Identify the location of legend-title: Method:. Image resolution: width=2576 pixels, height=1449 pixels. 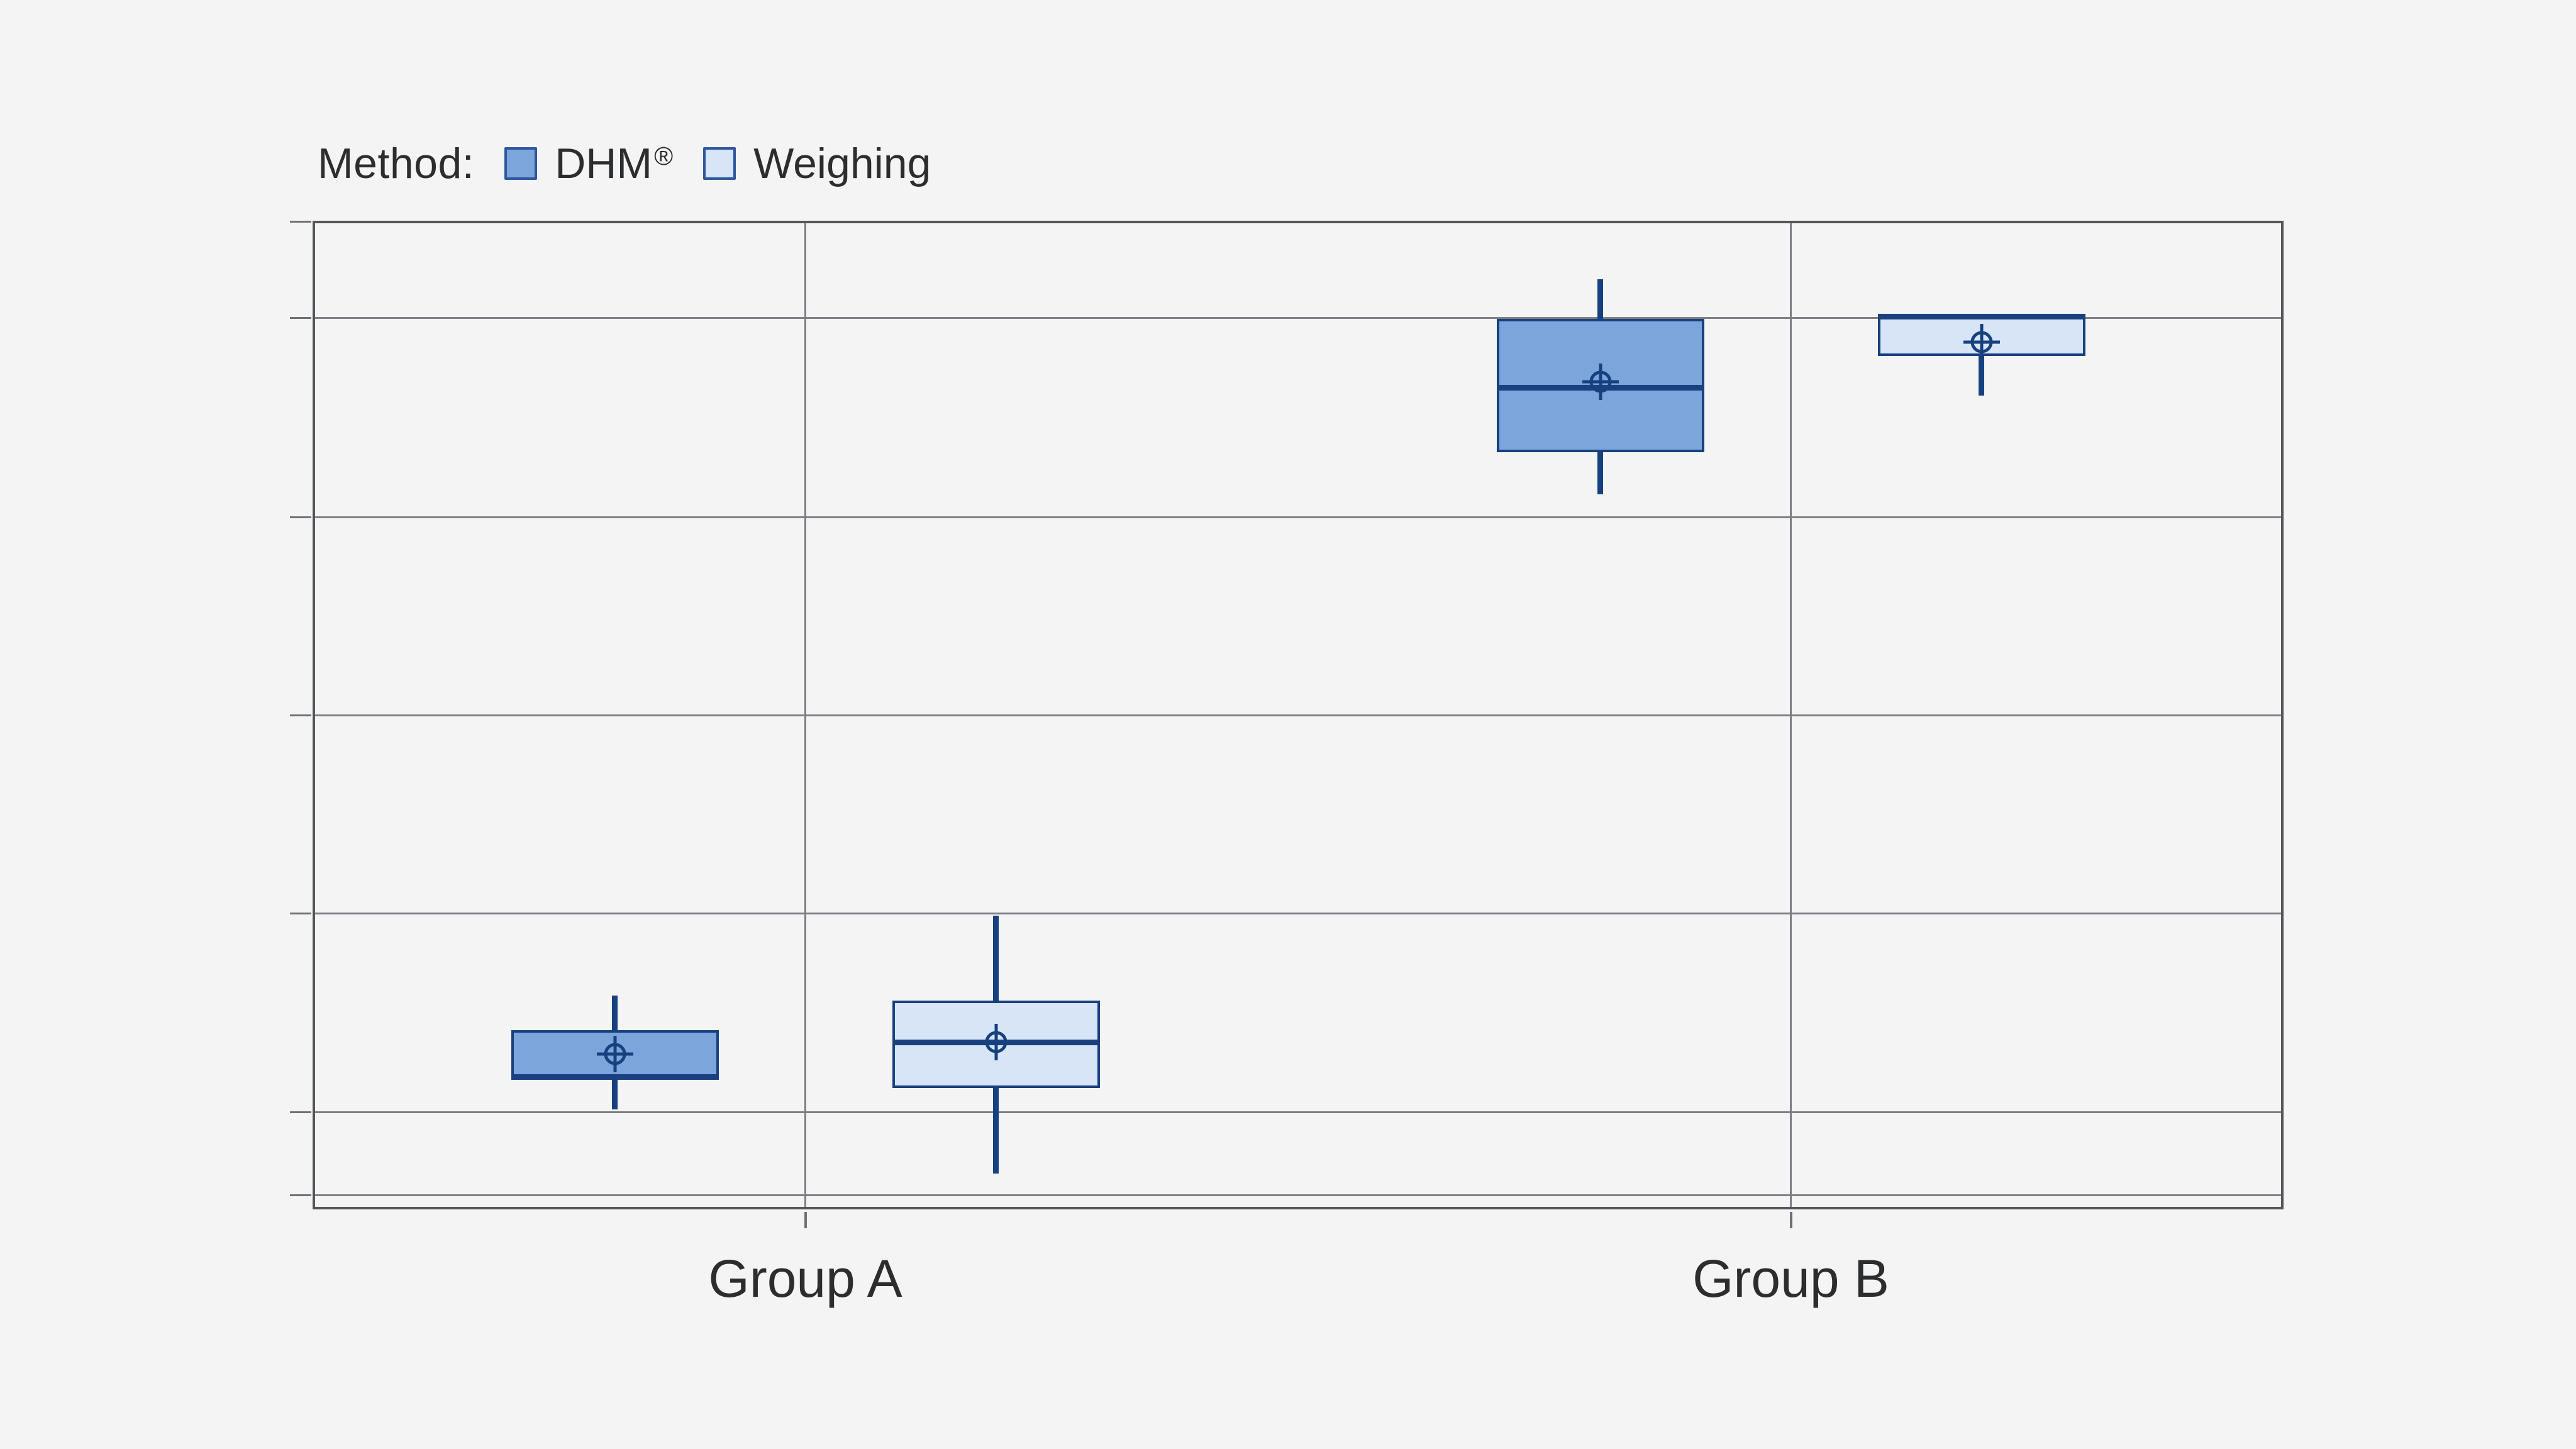
(396, 163).